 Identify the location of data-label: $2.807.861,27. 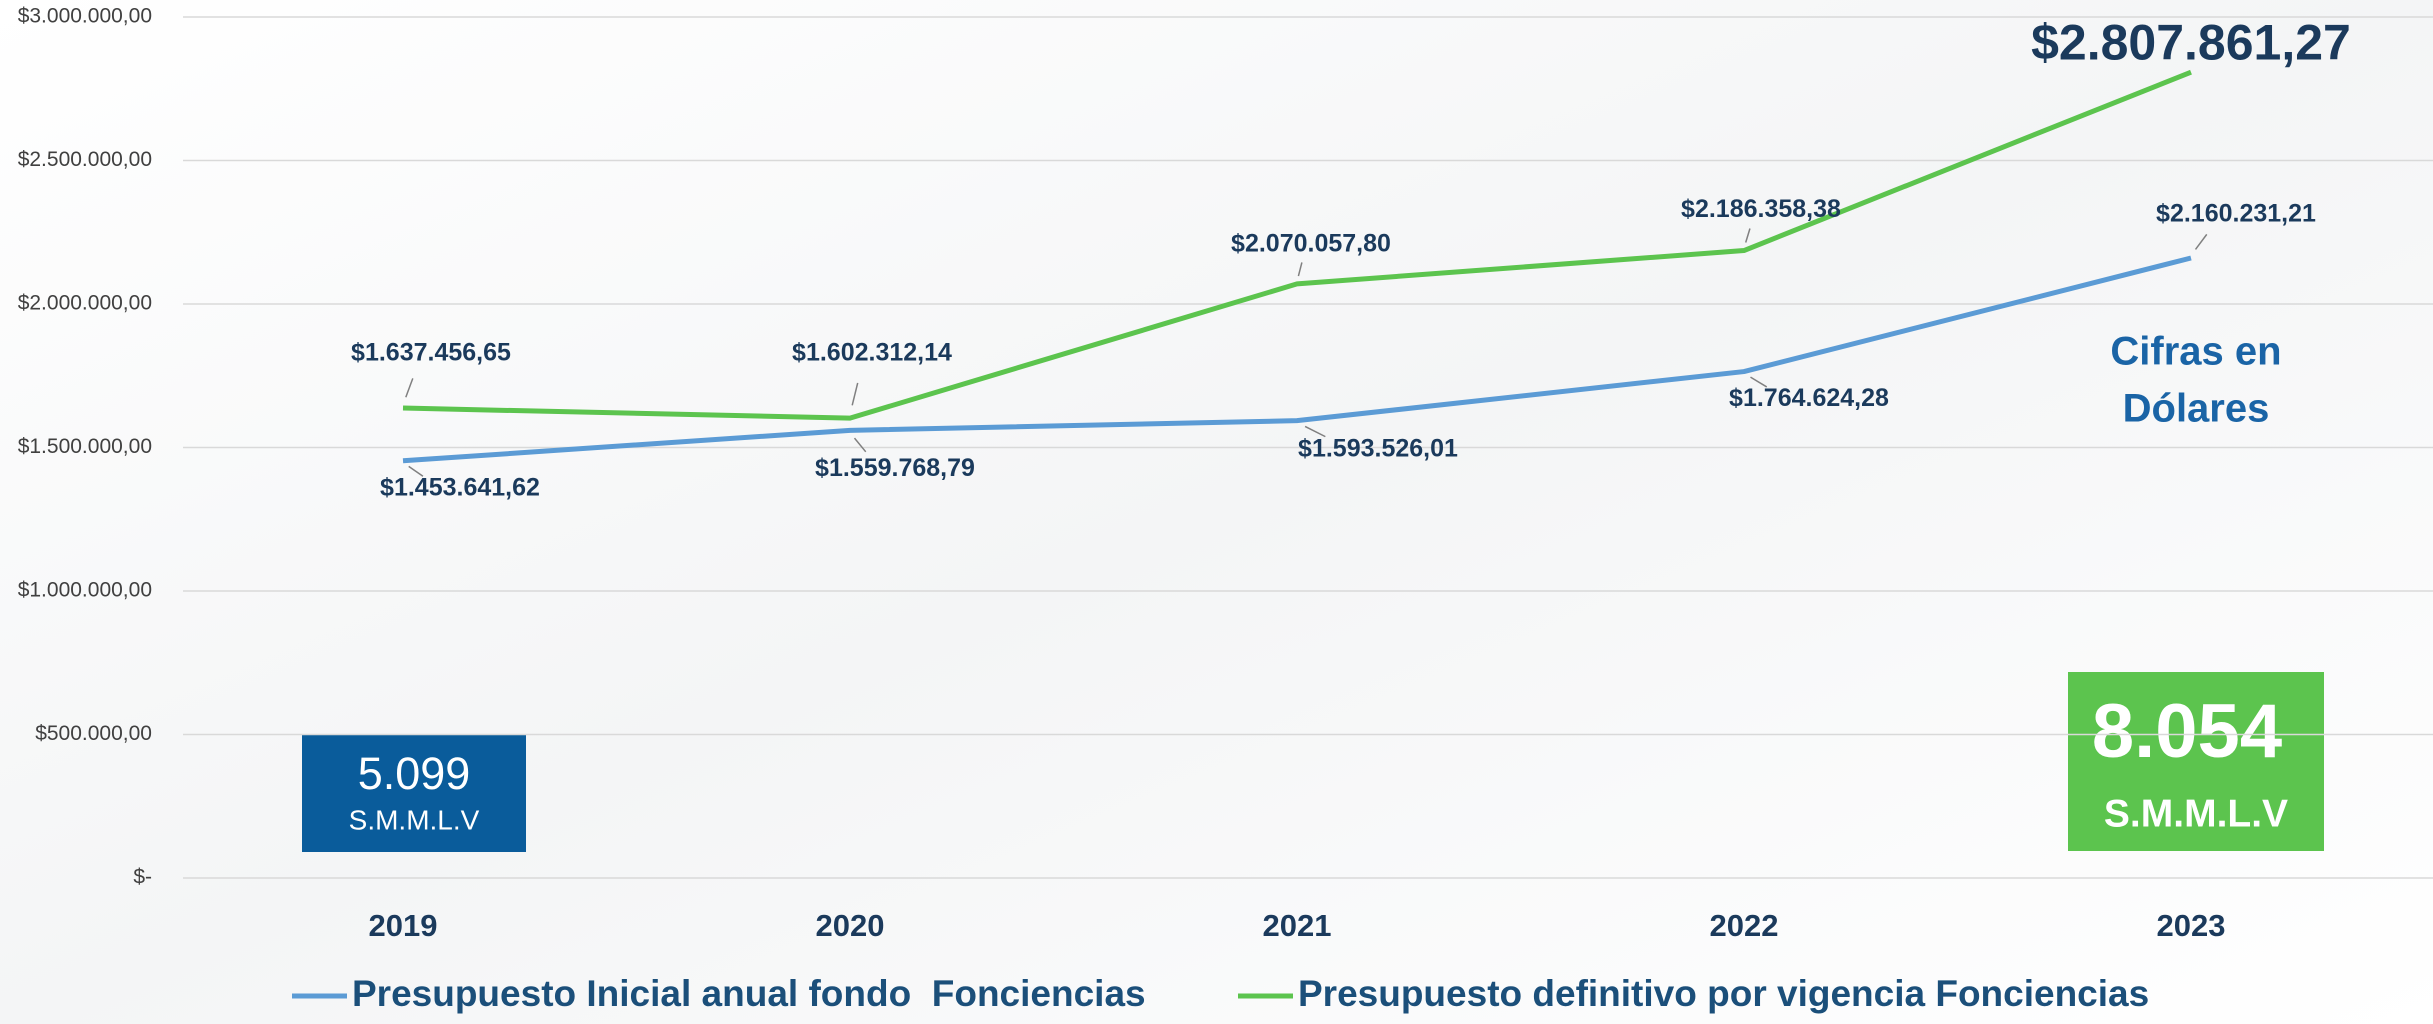
(2191, 42).